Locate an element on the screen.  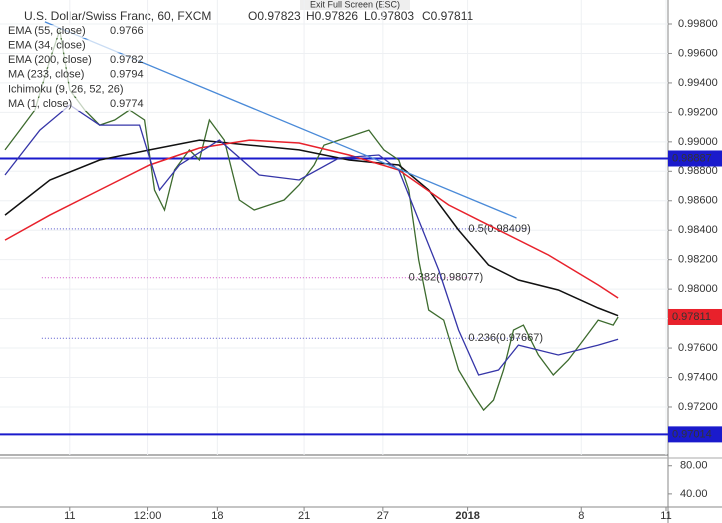
exit-fullscreen is located at coordinates (355, 5).